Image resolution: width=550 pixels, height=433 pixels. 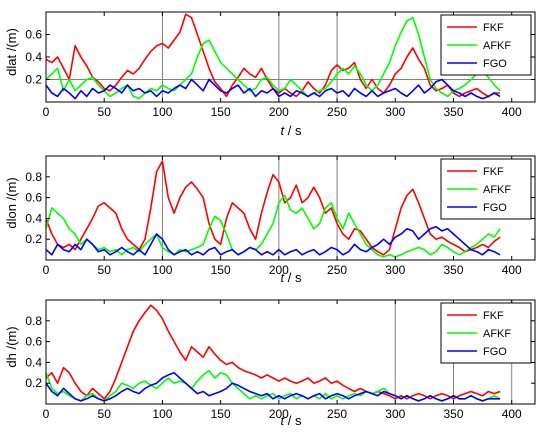 What do you see at coordinates (11, 346) in the screenshot?
I see `ylabel-dh: dh /(m)` at bounding box center [11, 346].